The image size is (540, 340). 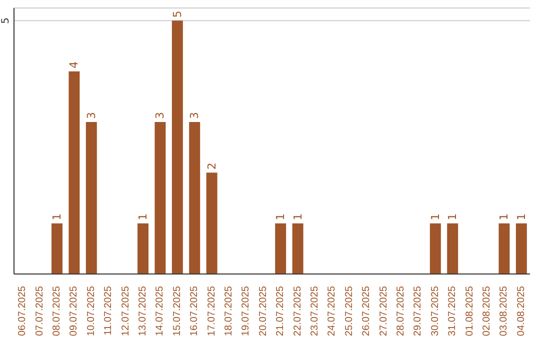 What do you see at coordinates (91, 311) in the screenshot?
I see `x-tick-label: 10.07.2025` at bounding box center [91, 311].